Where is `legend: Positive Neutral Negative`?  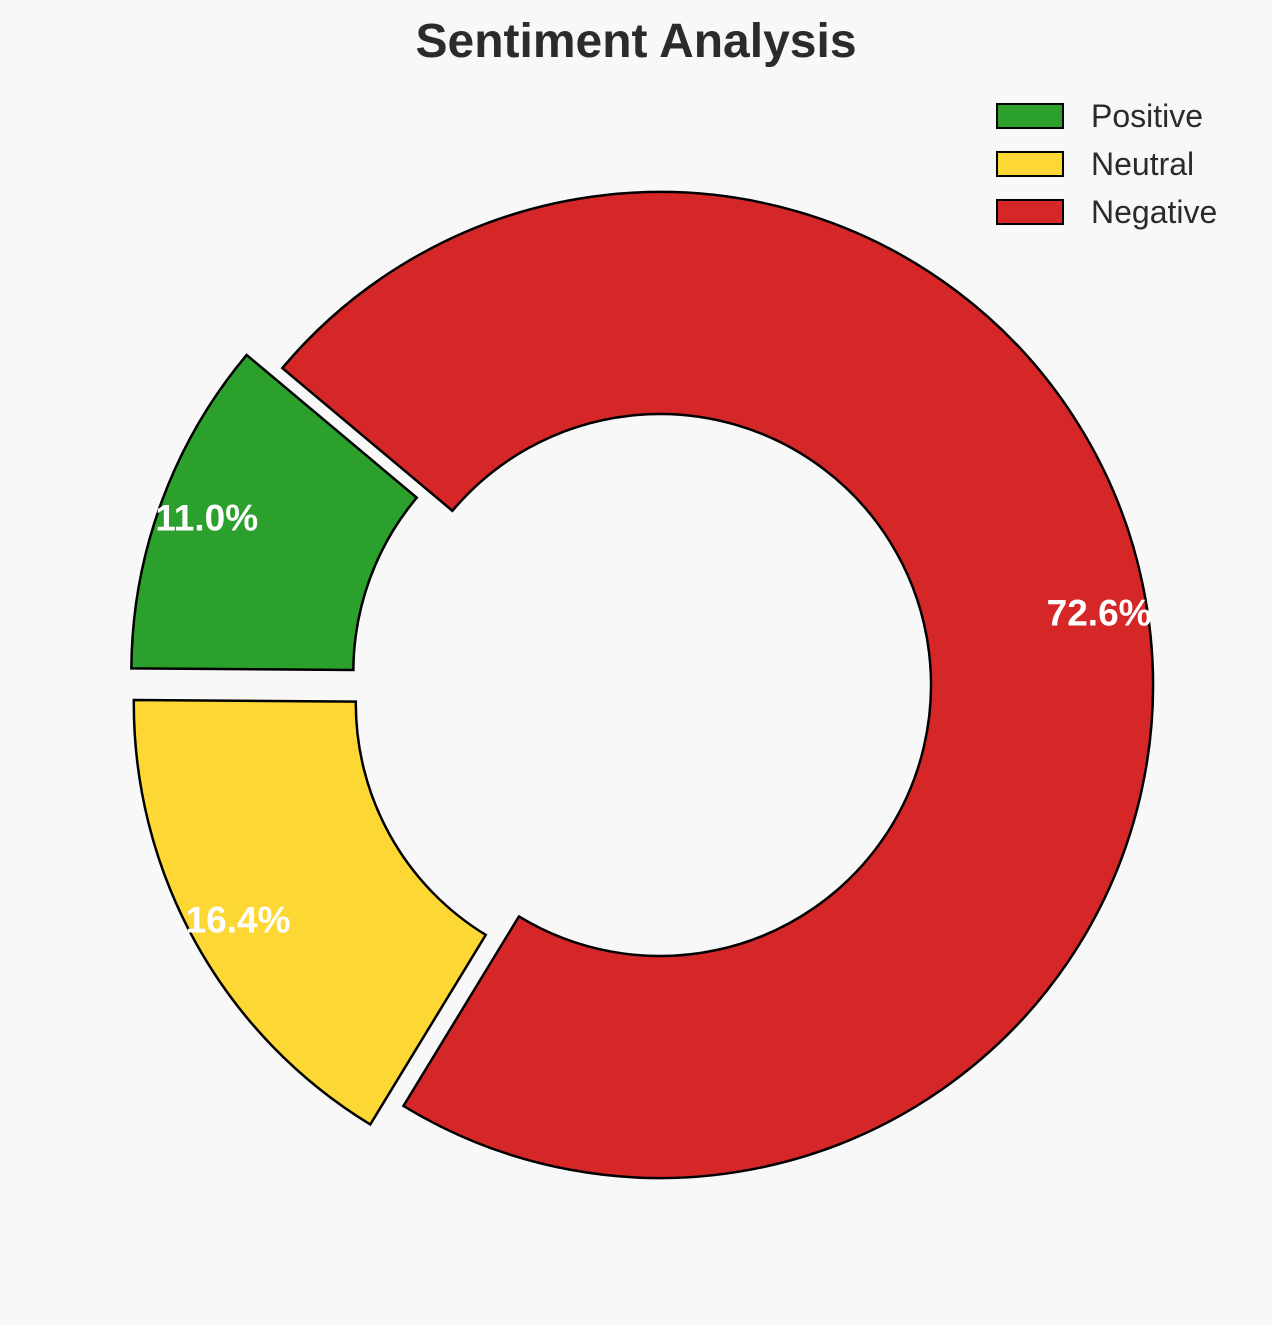
legend: Positive Neutral Negative is located at coordinates (1106, 164).